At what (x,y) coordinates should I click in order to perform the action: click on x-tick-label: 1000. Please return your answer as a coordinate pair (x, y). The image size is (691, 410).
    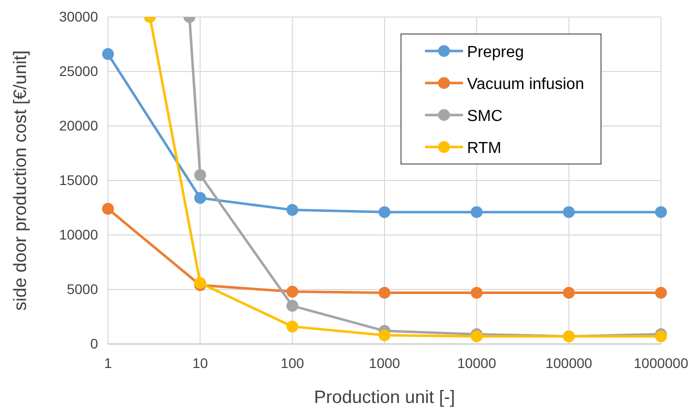
    Looking at the image, I should click on (384, 362).